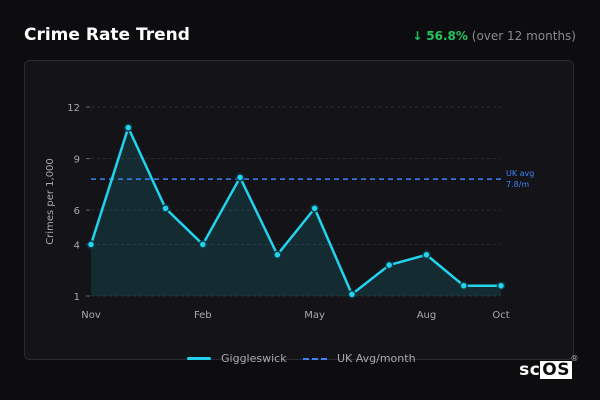 The height and width of the screenshot is (400, 600). I want to click on change-note: (over 12 months), so click(523, 36).